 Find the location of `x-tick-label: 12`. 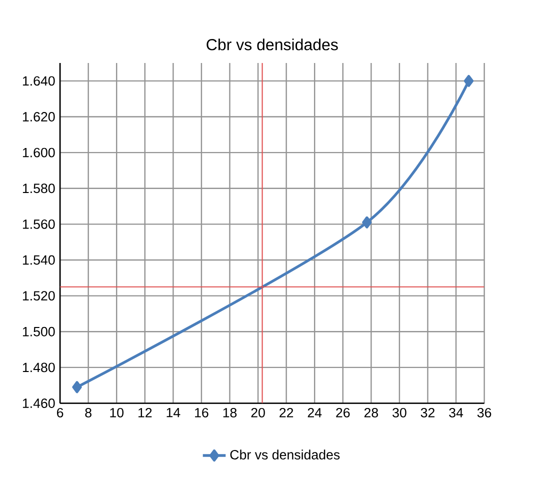

x-tick-label: 12 is located at coordinates (145, 413).